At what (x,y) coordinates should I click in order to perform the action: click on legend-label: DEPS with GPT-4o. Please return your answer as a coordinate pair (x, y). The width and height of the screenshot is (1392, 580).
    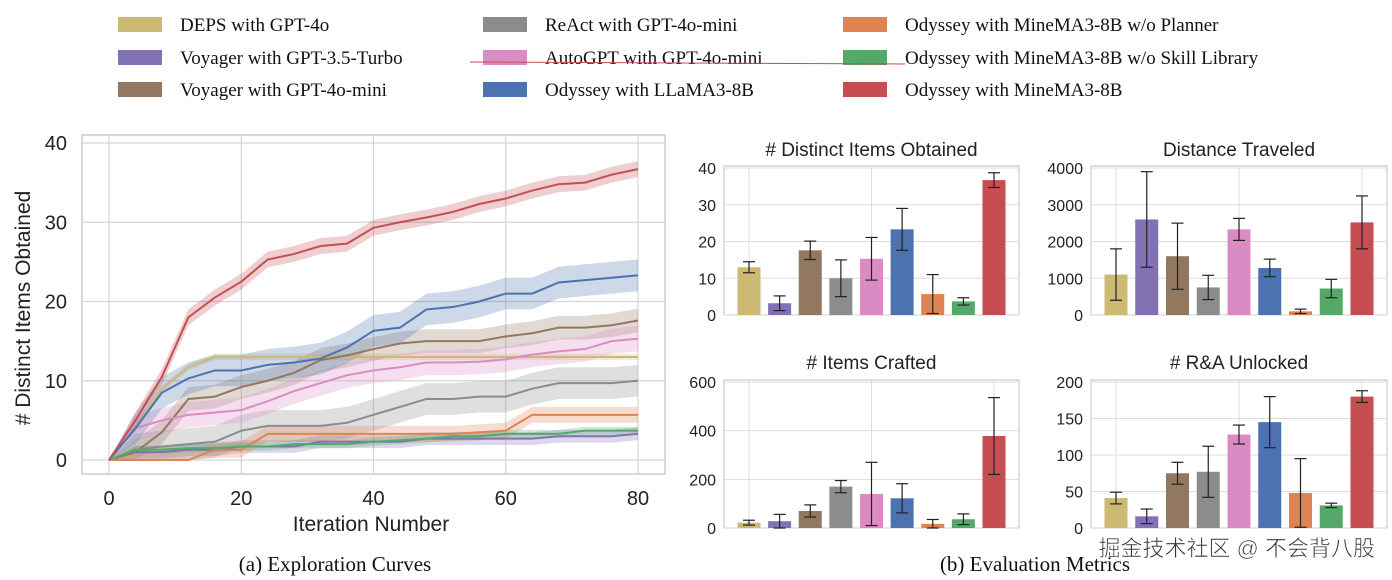
    Looking at the image, I should click on (254, 25).